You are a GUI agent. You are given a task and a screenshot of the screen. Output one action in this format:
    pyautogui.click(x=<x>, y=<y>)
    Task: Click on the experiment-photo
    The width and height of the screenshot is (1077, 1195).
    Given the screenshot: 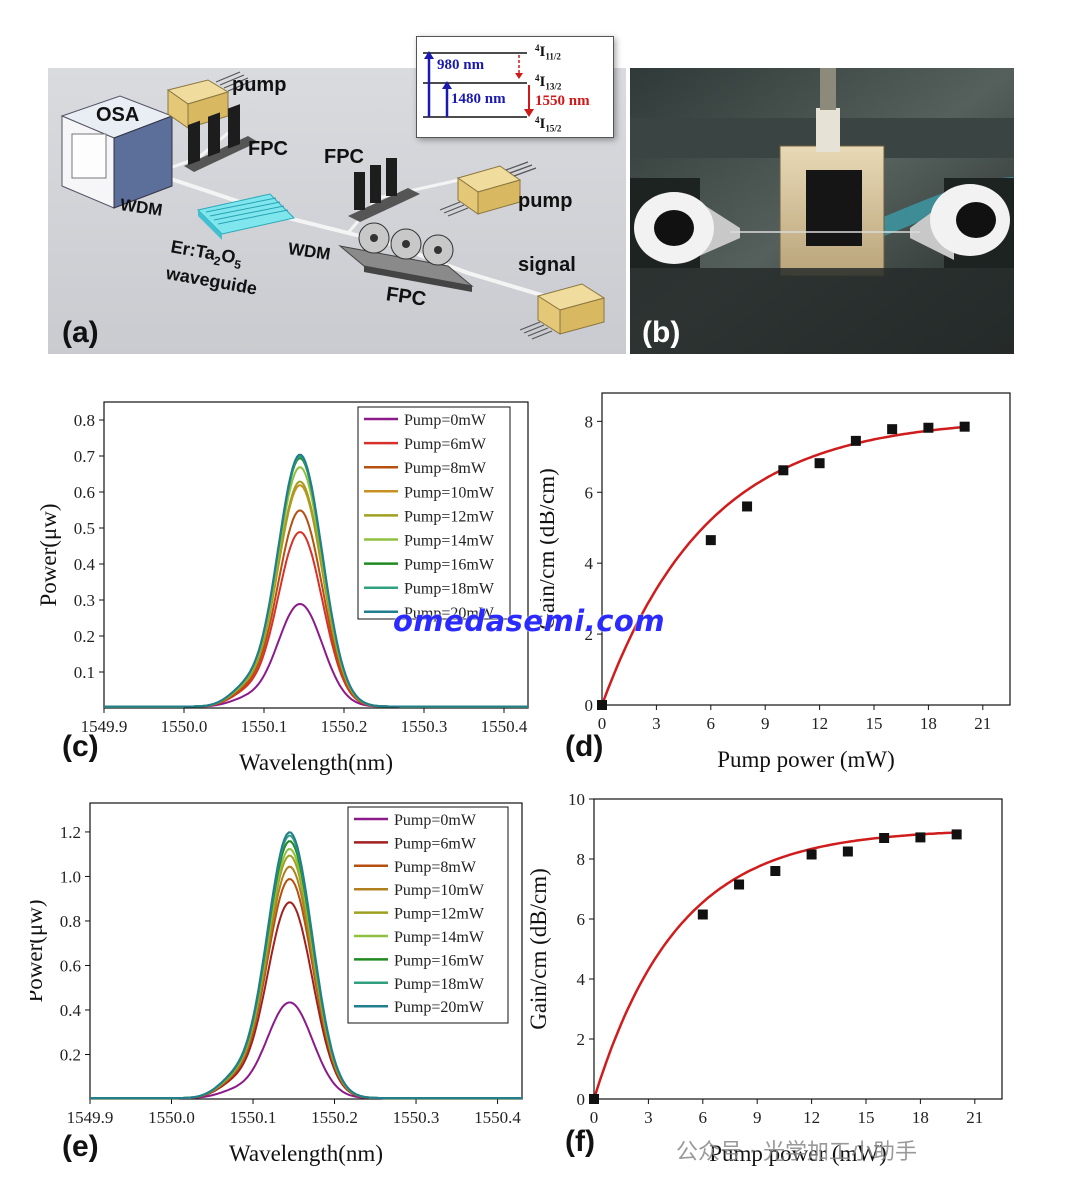 What is the action you would take?
    pyautogui.click(x=822, y=211)
    